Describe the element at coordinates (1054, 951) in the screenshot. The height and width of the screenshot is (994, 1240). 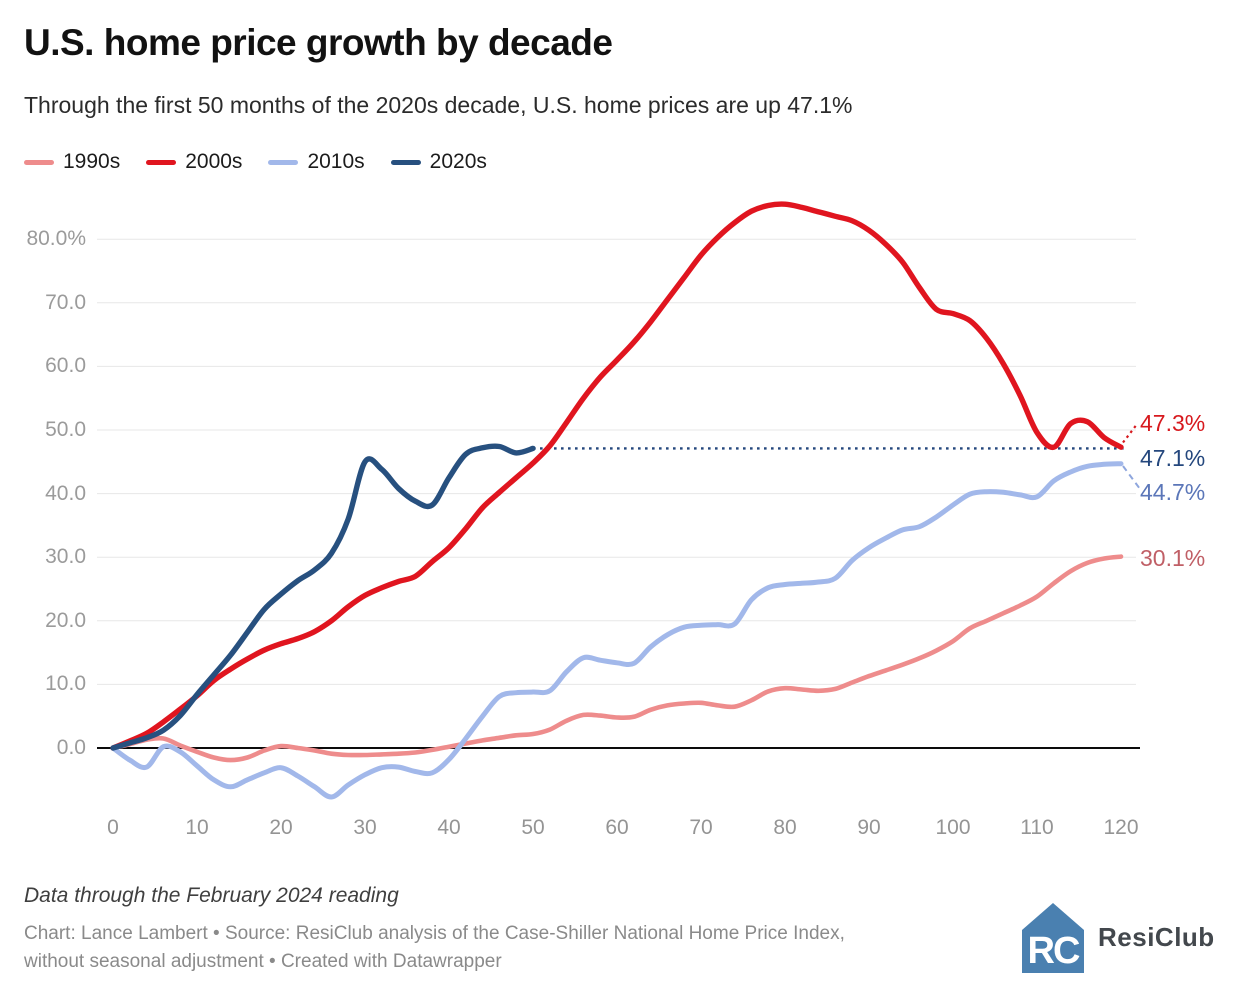
I see `svg-text: RC` at that location.